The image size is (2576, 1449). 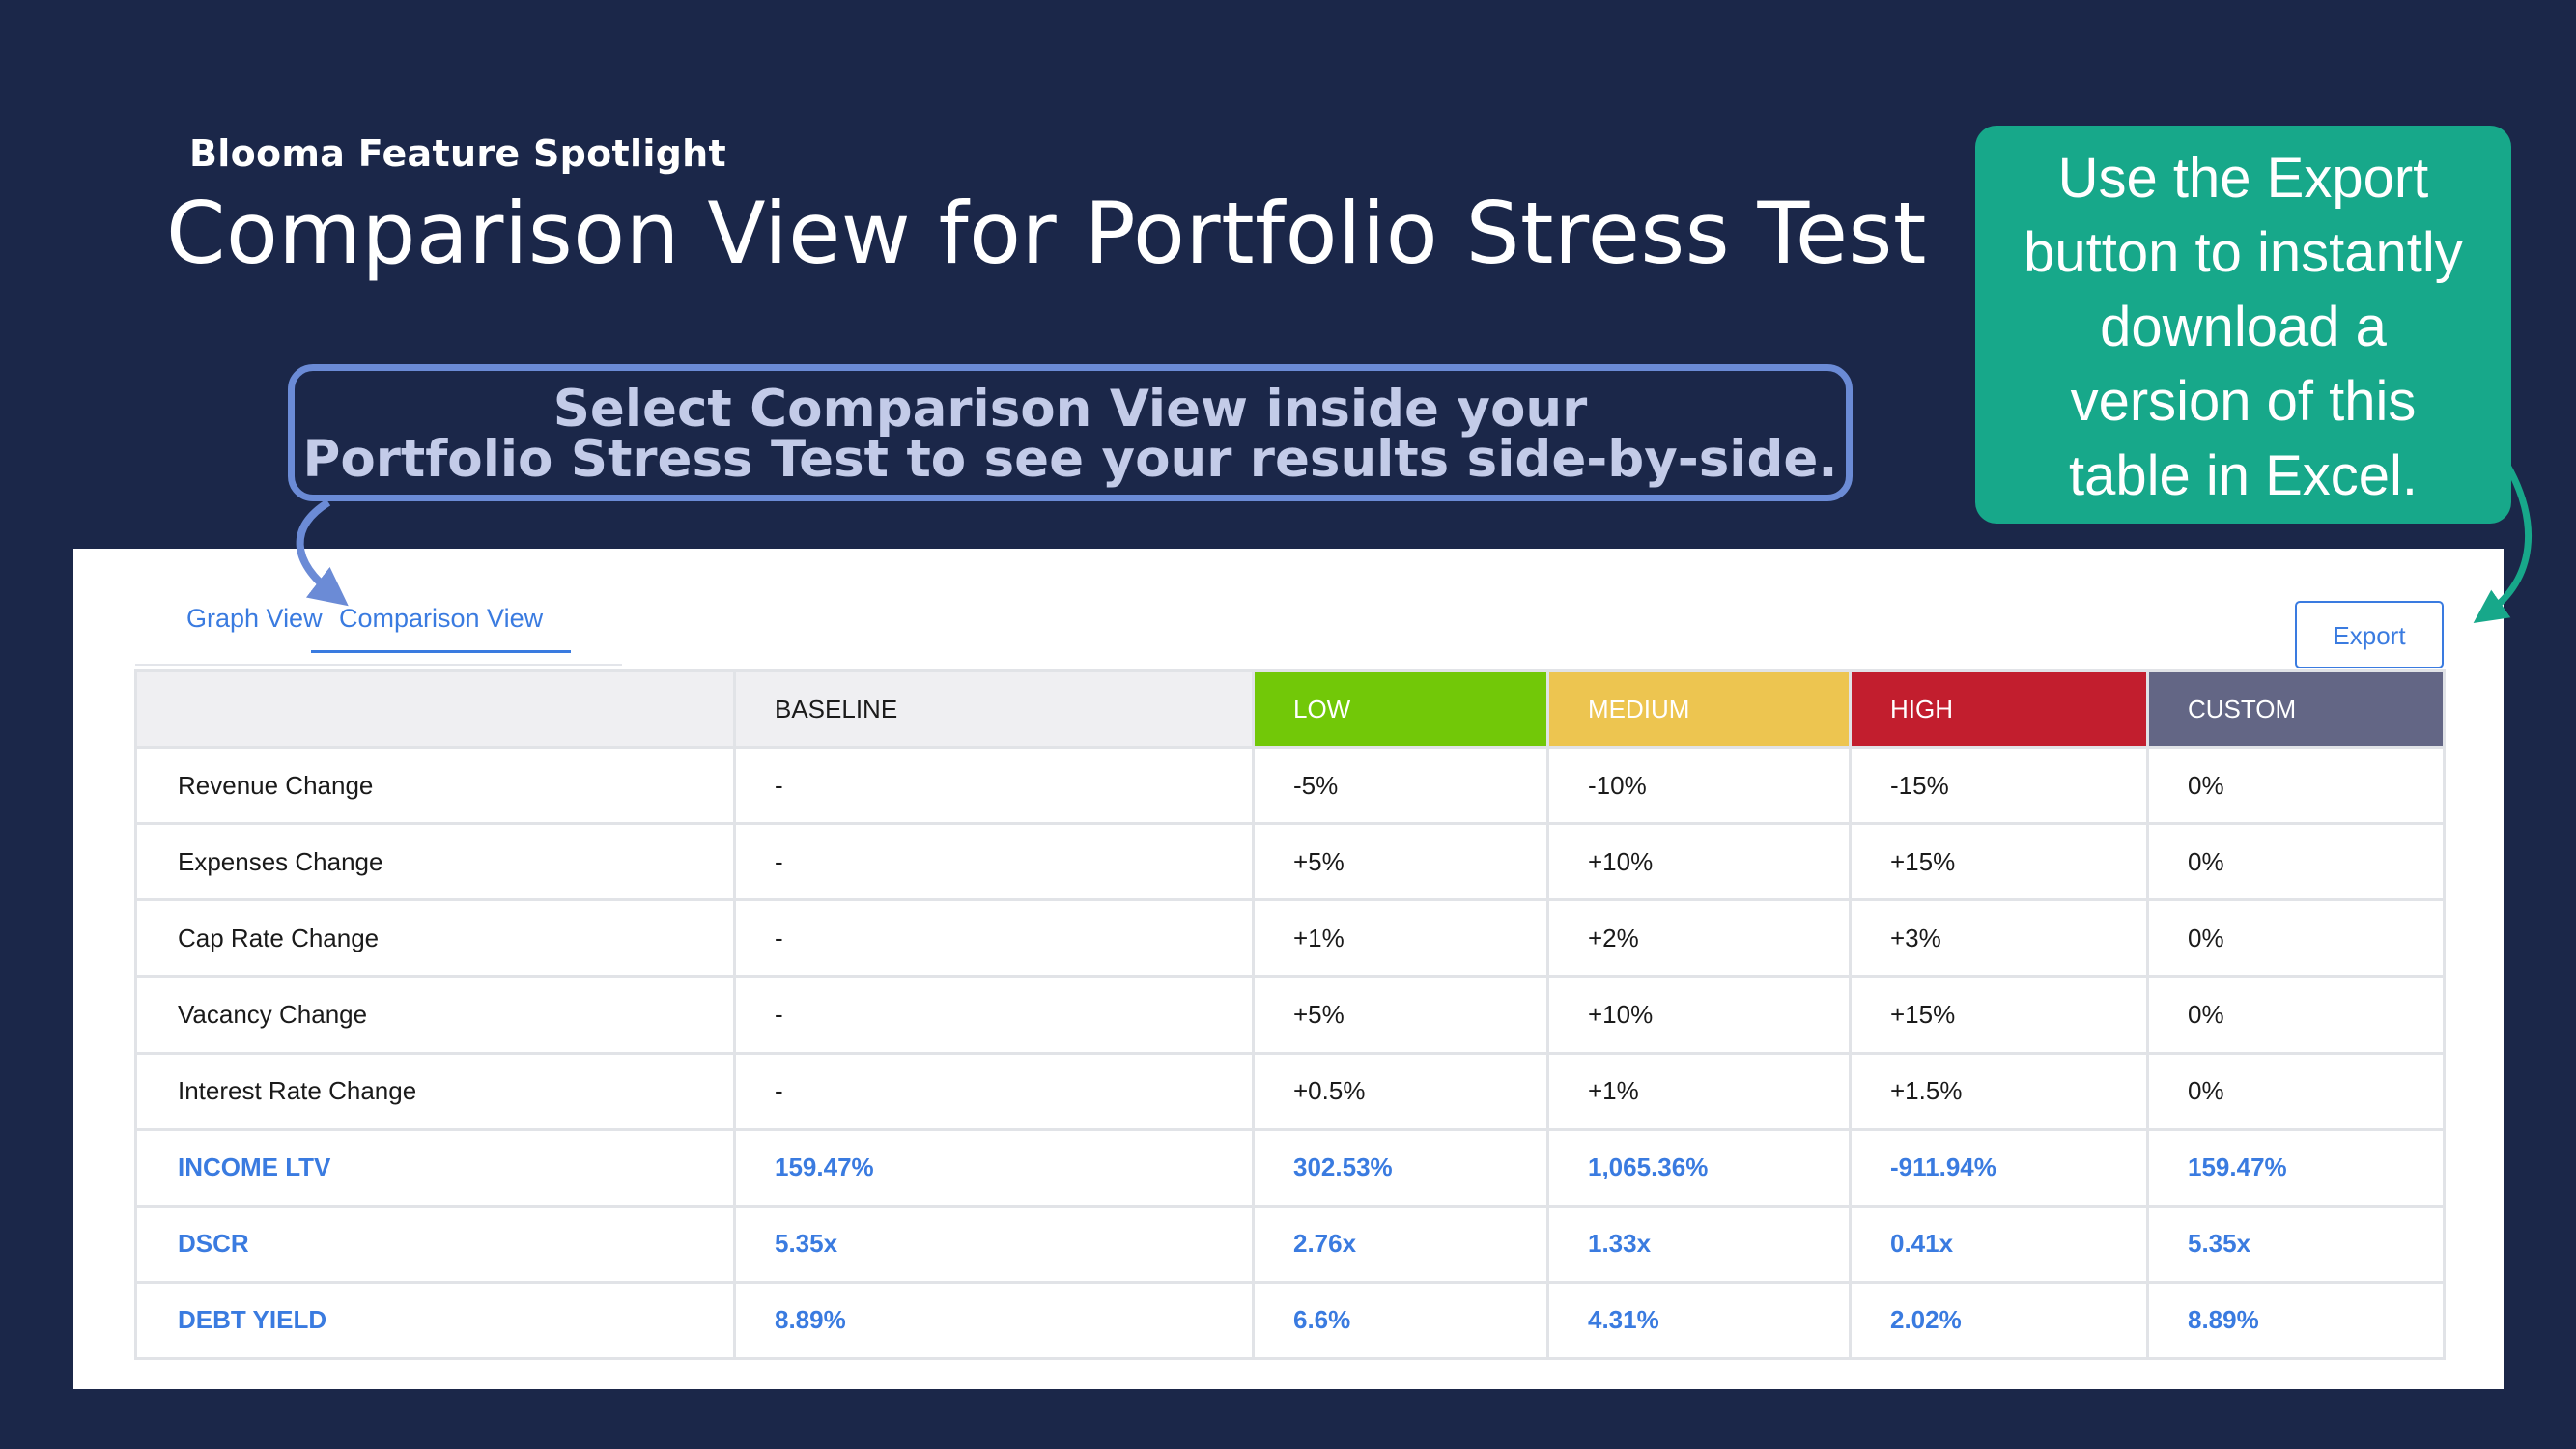 I want to click on table-cell: +2%, so click(x=1699, y=938).